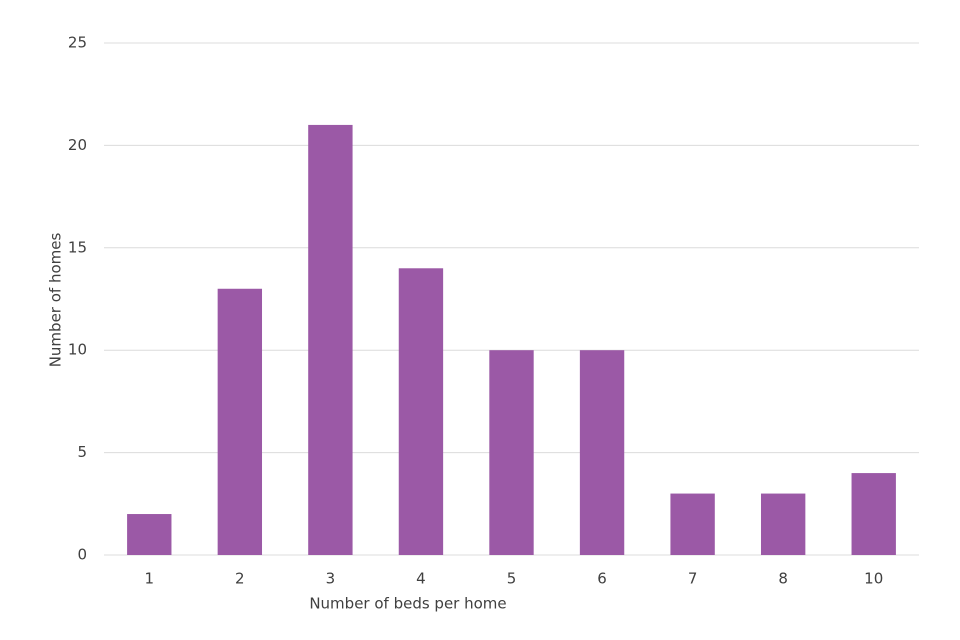 The height and width of the screenshot is (640, 960). I want to click on y-tick-label: 20, so click(77, 145).